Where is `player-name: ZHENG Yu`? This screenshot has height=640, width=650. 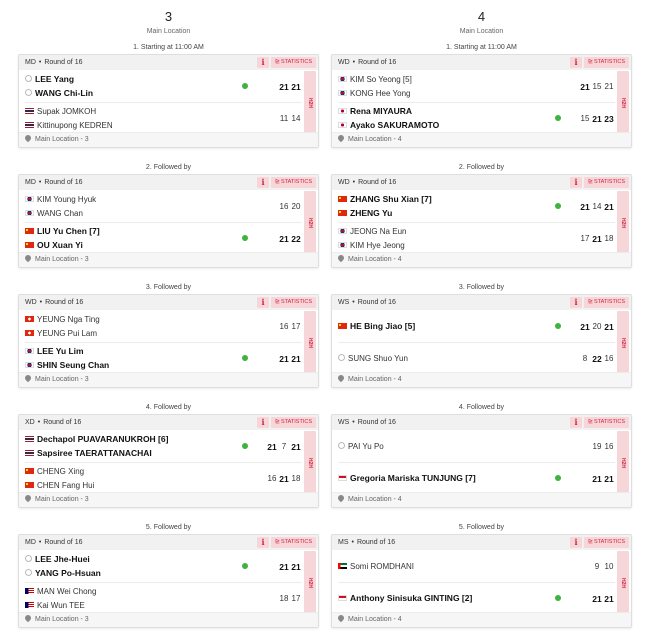 player-name: ZHENG Yu is located at coordinates (365, 213).